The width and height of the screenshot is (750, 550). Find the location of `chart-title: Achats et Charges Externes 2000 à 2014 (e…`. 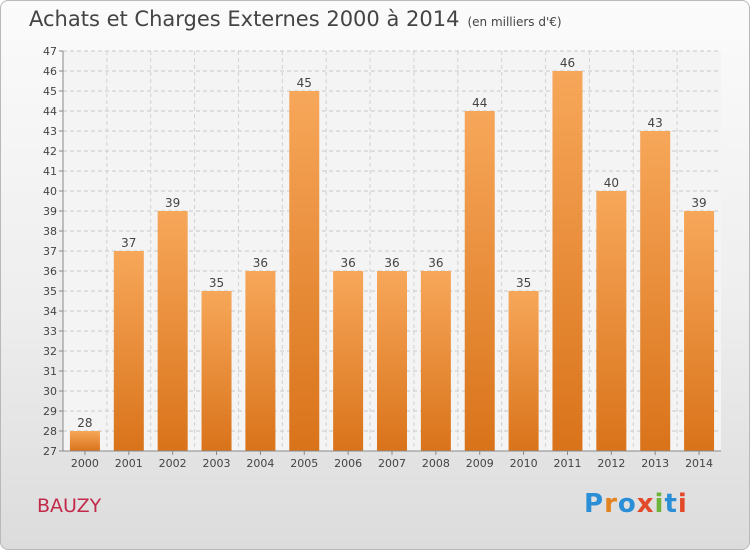

chart-title: Achats et Charges Externes 2000 à 2014 (e… is located at coordinates (295, 19).